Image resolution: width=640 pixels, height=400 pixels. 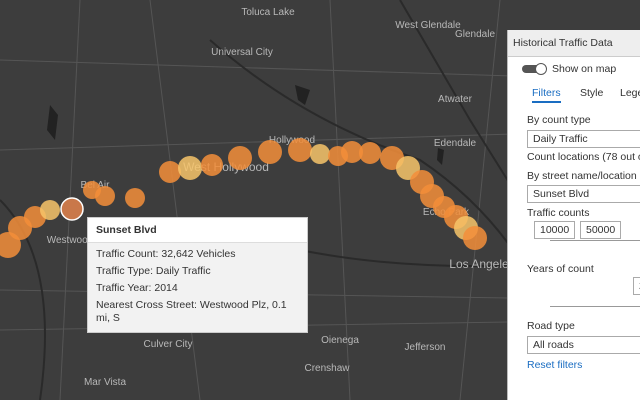 I want to click on info-text: Count locations (78 out of, so click(x=583, y=157).